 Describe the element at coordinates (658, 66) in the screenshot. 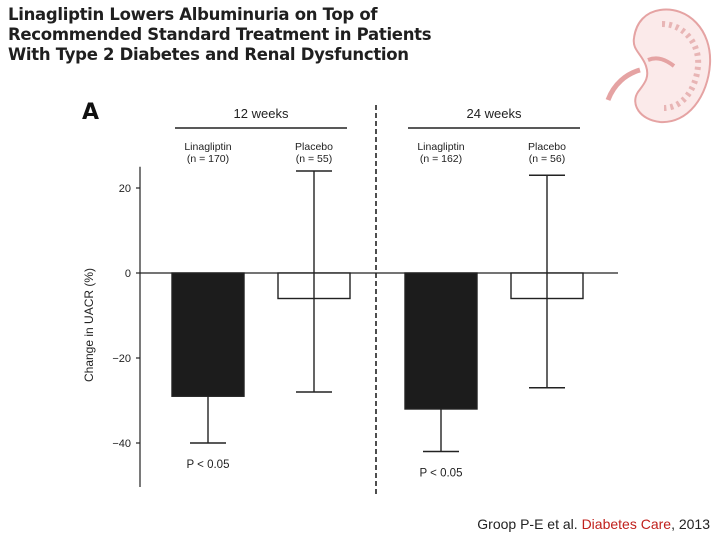

I see `kidney-illustration-icon` at that location.